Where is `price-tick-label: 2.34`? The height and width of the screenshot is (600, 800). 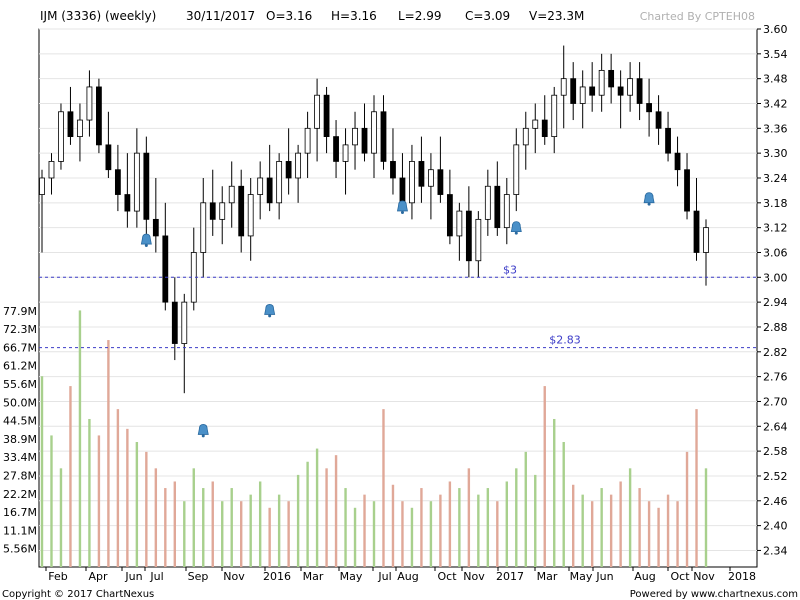
price-tick-label: 2.34 is located at coordinates (775, 550).